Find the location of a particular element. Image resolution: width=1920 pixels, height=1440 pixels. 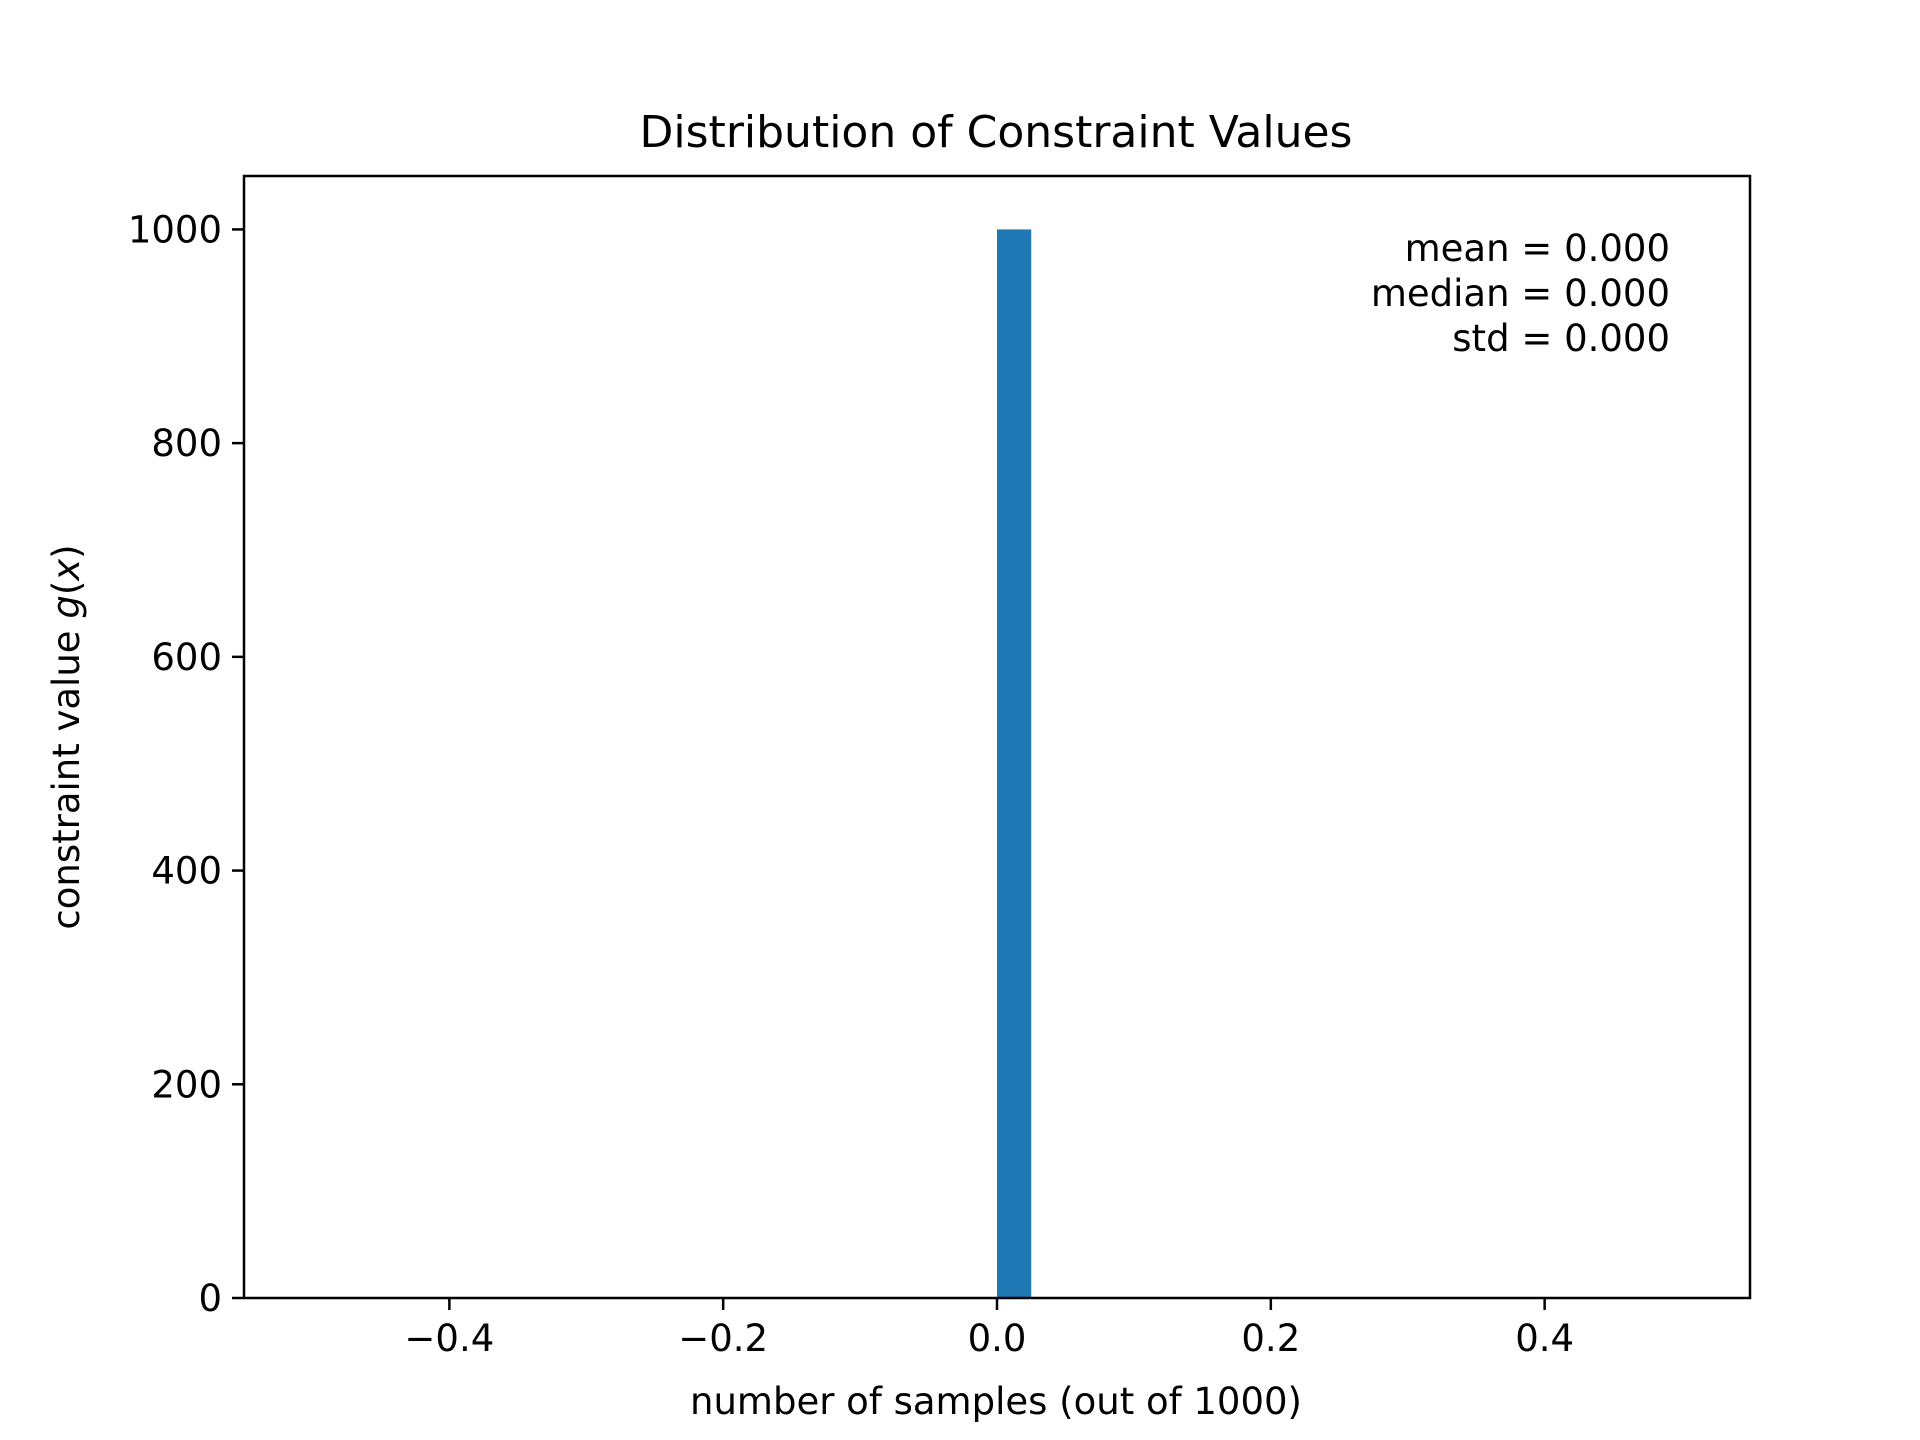

y-tick-label-1: 200 is located at coordinates (186, 1084).